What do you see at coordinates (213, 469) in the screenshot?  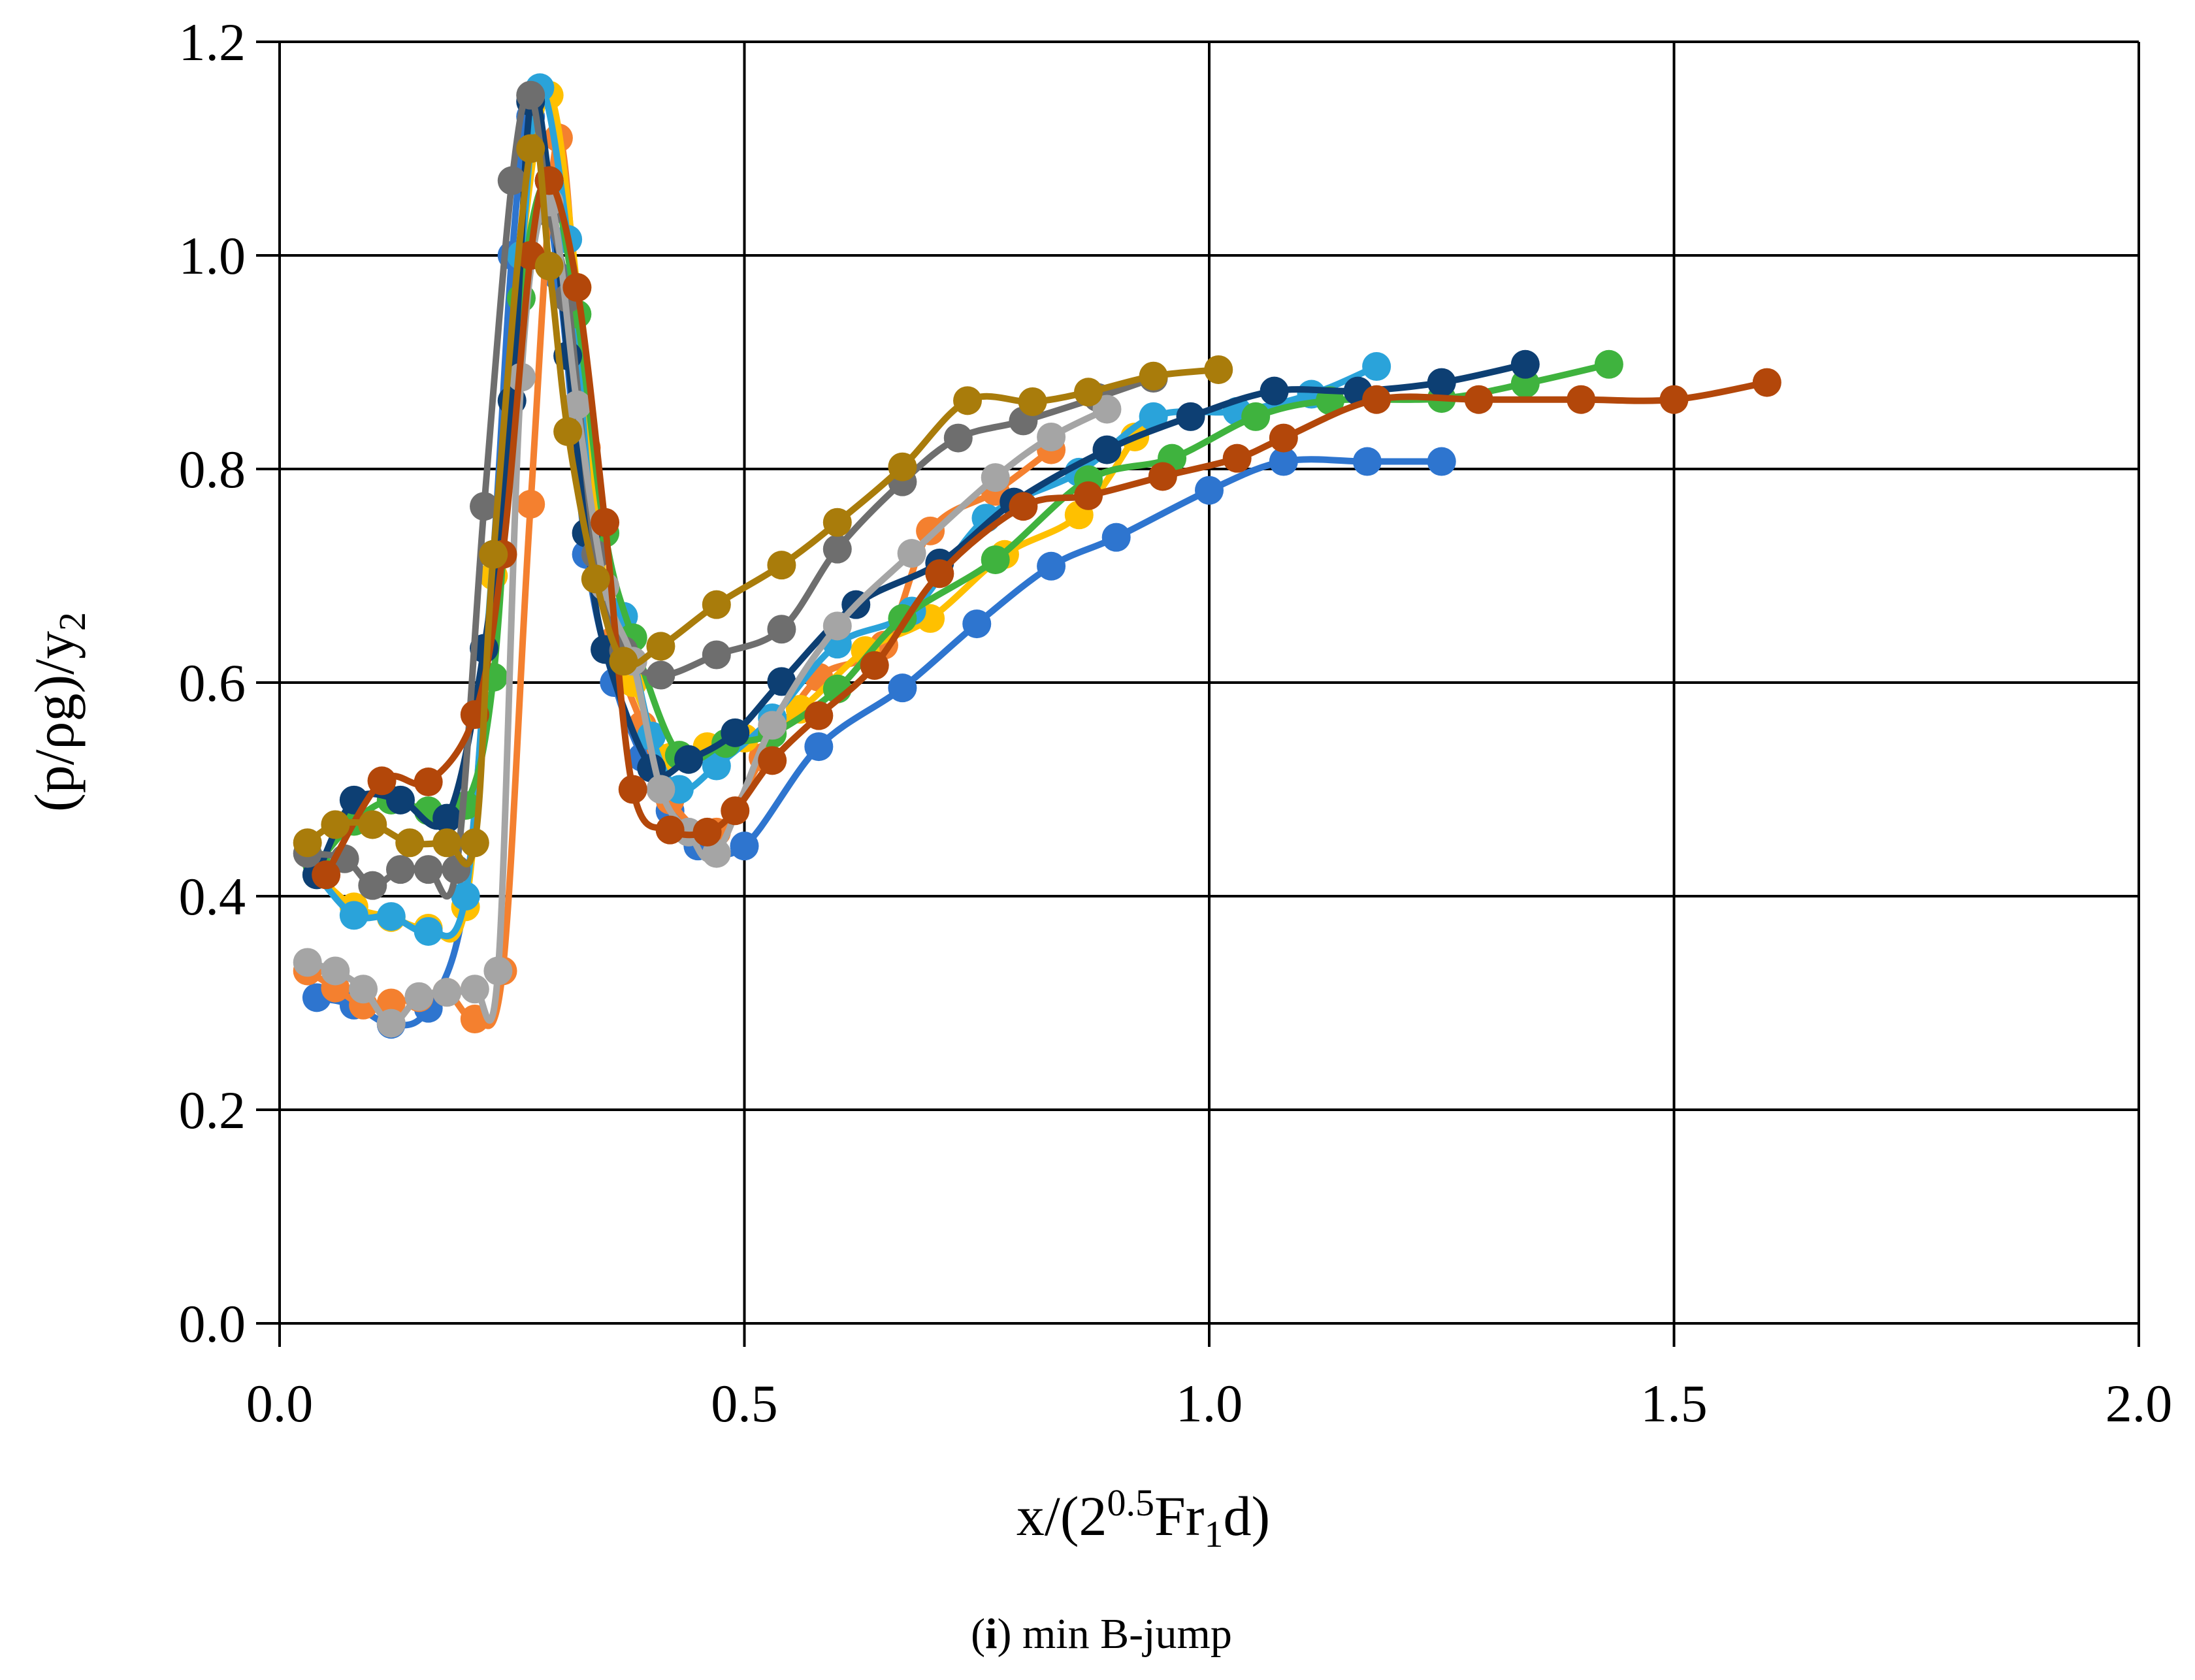 I see `y-tick-label: 0.8` at bounding box center [213, 469].